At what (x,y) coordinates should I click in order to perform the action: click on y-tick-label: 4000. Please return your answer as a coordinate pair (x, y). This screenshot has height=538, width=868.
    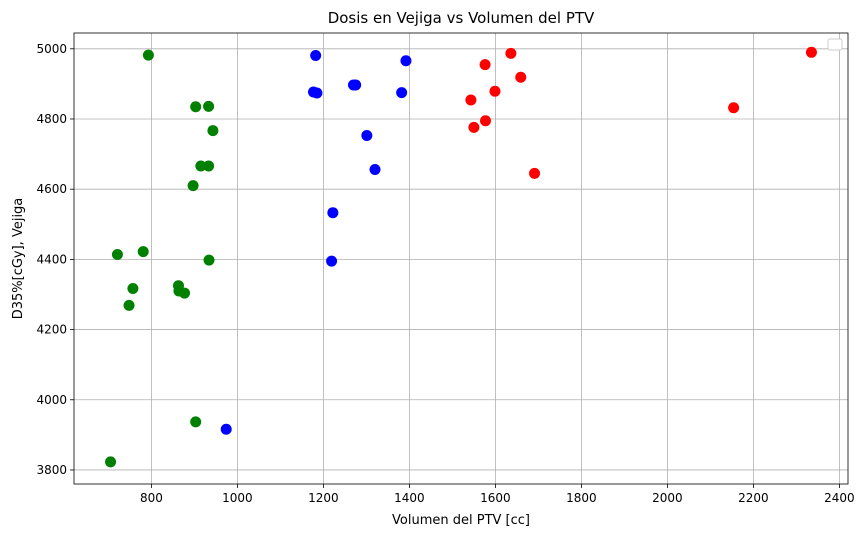
    Looking at the image, I should click on (51, 400).